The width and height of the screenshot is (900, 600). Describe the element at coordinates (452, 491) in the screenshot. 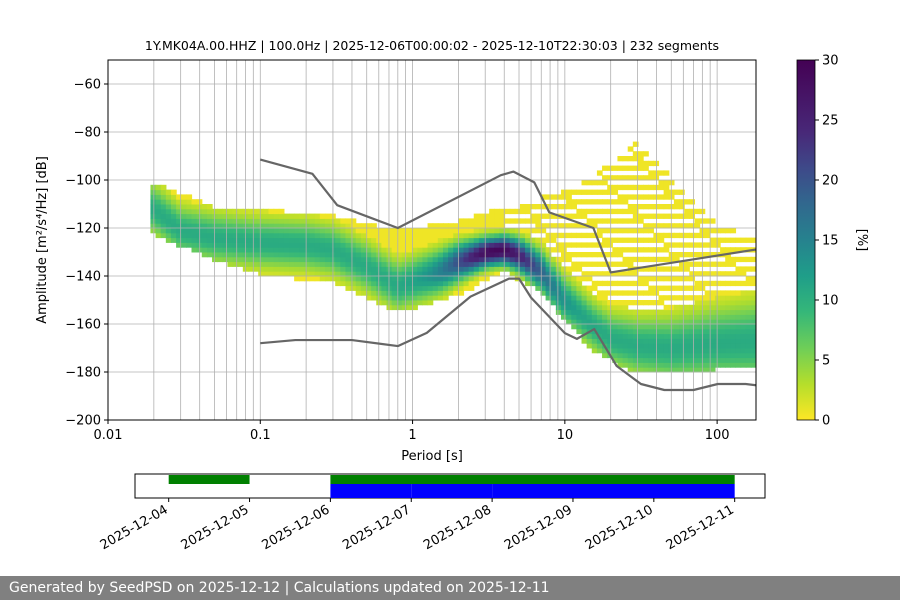

I see `timeline-segment` at that location.